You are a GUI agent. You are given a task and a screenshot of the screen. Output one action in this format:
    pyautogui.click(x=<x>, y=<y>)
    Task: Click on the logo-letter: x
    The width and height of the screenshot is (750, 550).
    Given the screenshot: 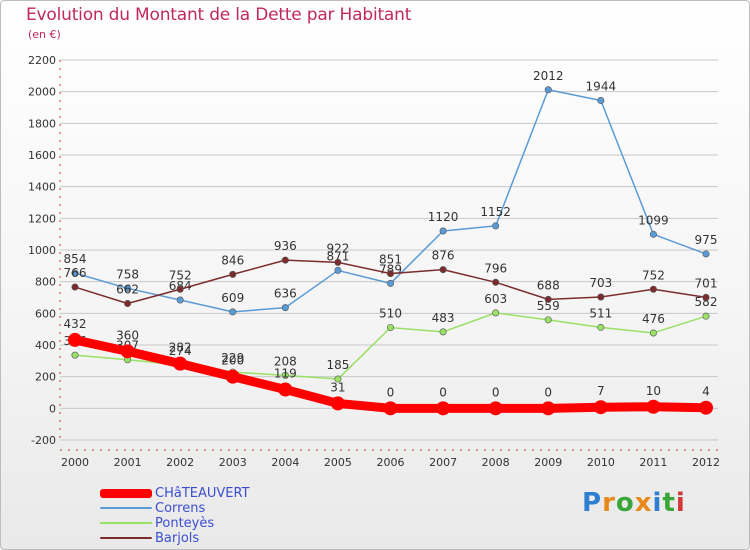 What is the action you would take?
    pyautogui.click(x=643, y=503)
    